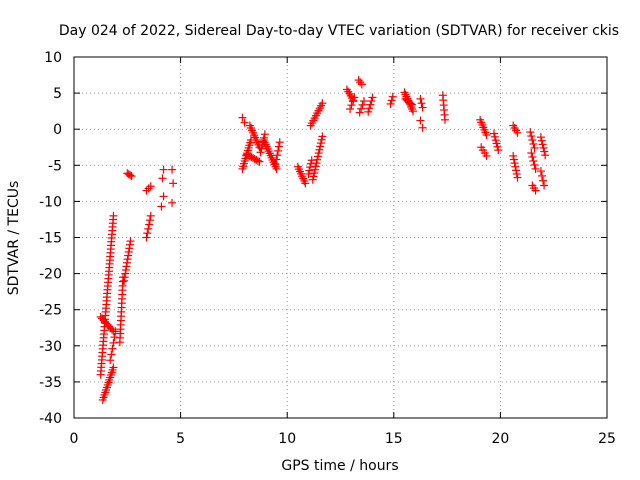 The image size is (640, 480). I want to click on y-tick-label: -40, so click(50, 419).